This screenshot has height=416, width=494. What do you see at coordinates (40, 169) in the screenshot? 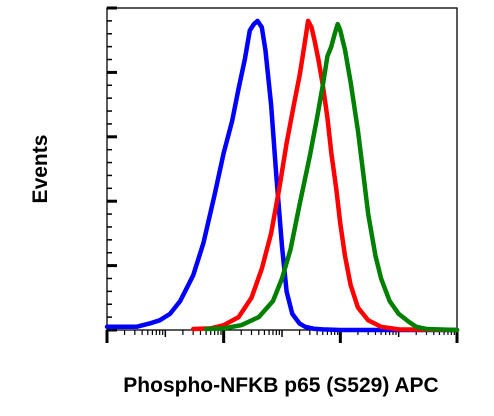
I see `y-axis-title: Events` at bounding box center [40, 169].